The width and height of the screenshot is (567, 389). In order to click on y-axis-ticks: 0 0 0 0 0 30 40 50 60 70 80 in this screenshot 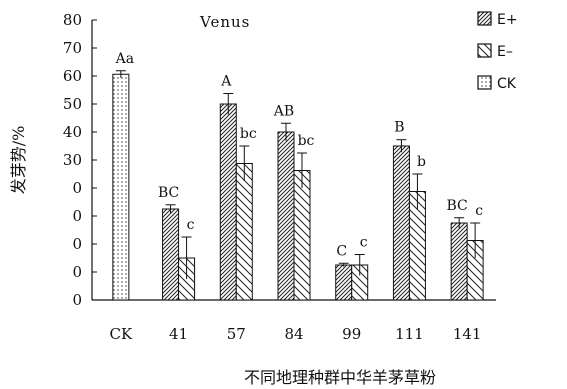, I will do `click(80, 160)`.